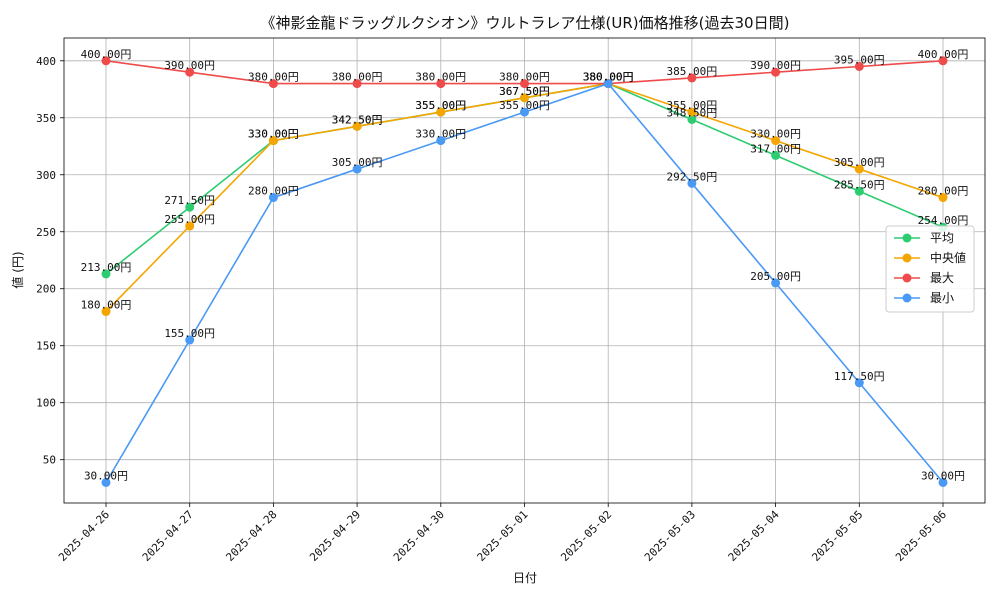 The image size is (1000, 600). I want to click on data-label: 255.00円, so click(189, 219).